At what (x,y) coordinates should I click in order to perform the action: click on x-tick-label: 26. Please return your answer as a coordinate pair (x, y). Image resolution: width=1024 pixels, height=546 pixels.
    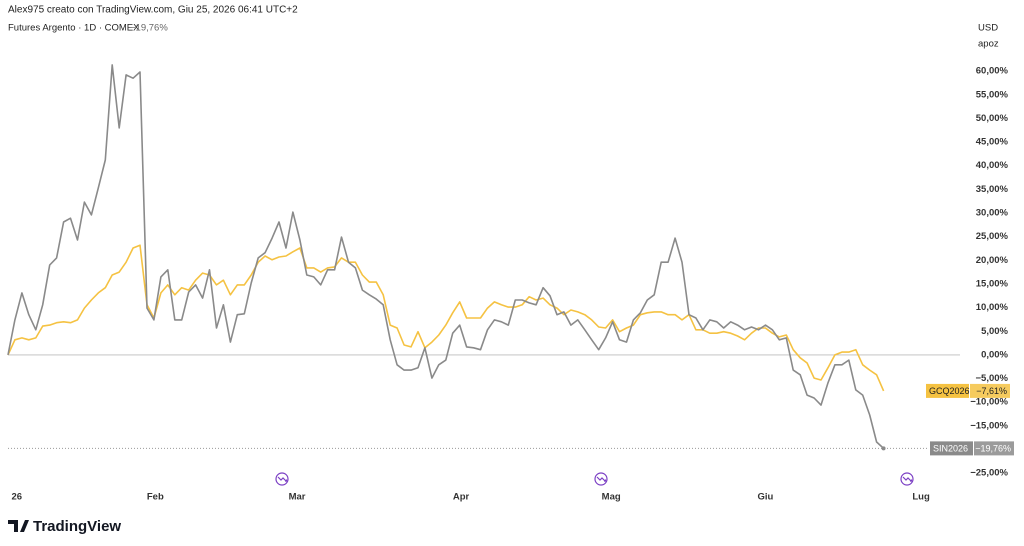
    Looking at the image, I should click on (16, 497).